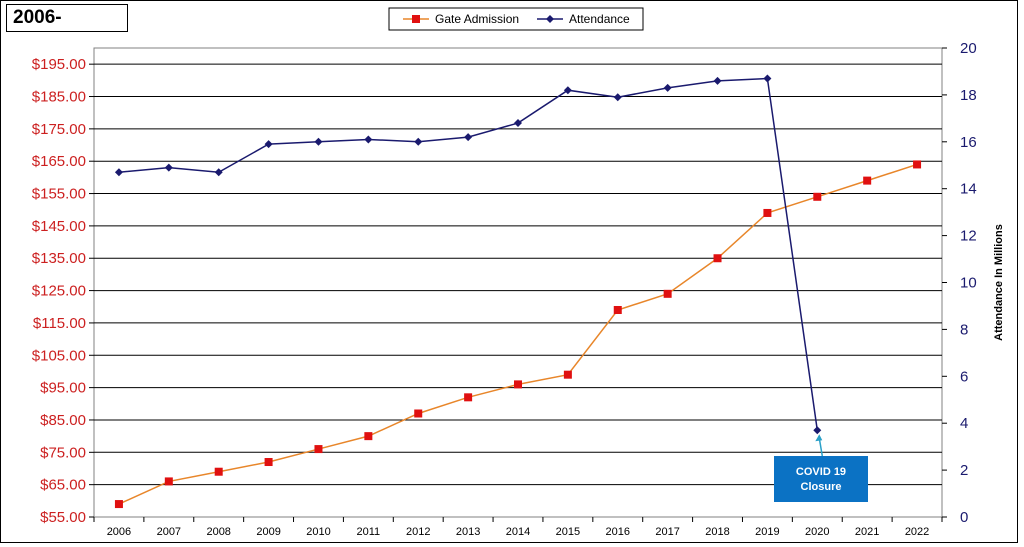  I want to click on legend-label: Attendance, so click(599, 19).